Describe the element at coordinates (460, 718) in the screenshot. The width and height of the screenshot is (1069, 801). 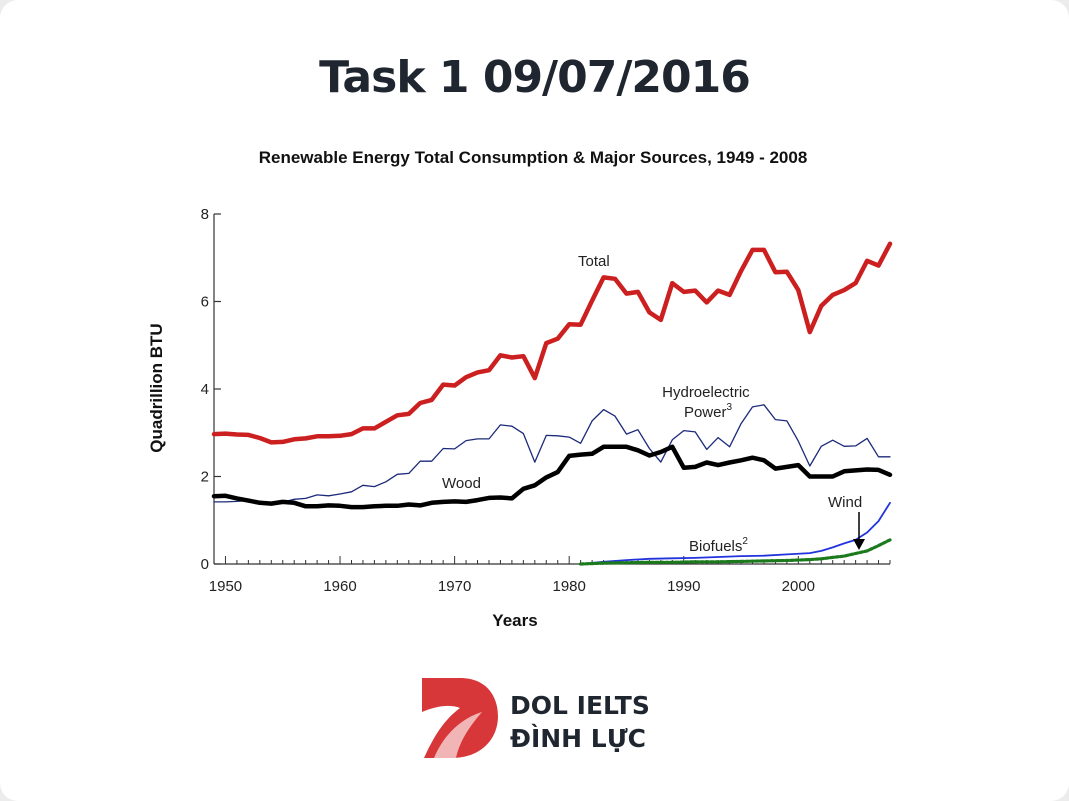
I see `dol-logo-icon` at that location.